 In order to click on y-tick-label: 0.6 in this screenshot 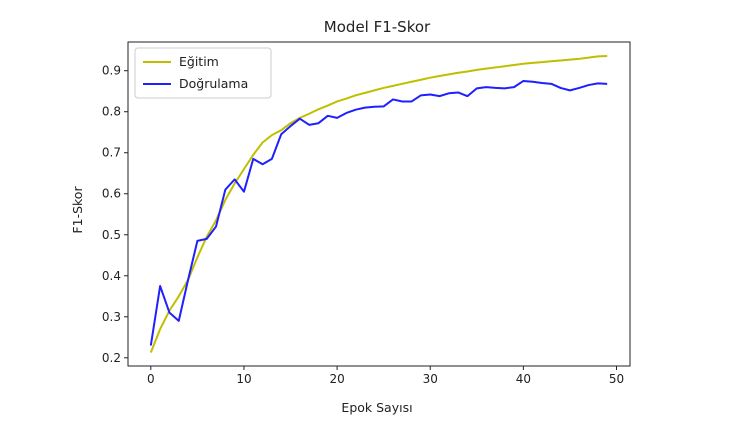, I will do `click(111, 194)`.